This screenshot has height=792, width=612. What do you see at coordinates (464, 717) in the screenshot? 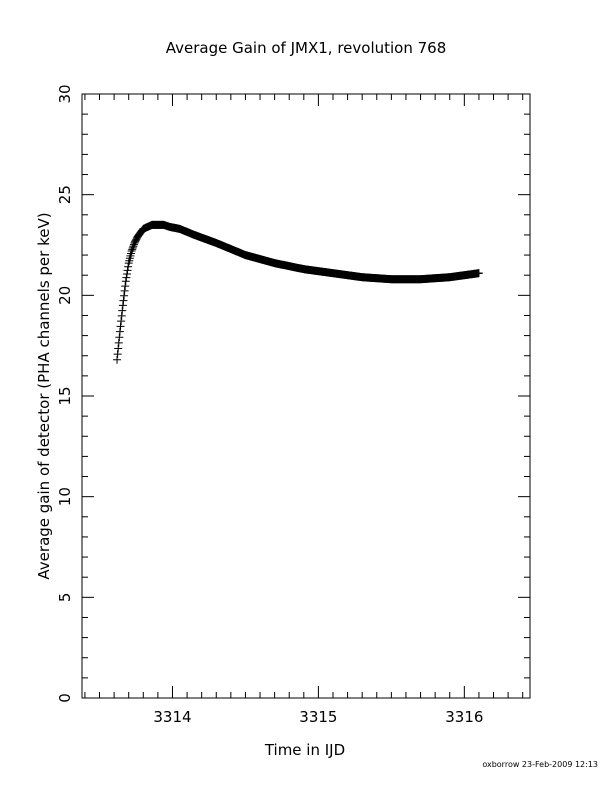
I see `x-tick-label: 3316` at bounding box center [464, 717].